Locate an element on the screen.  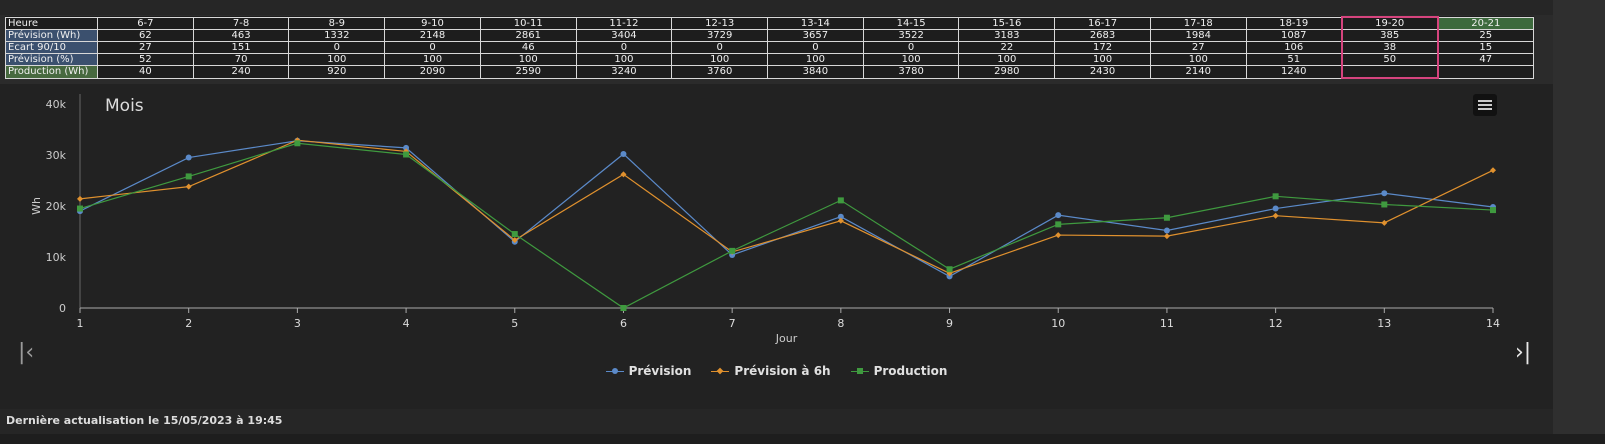
table-cell: 22 is located at coordinates (1007, 47).